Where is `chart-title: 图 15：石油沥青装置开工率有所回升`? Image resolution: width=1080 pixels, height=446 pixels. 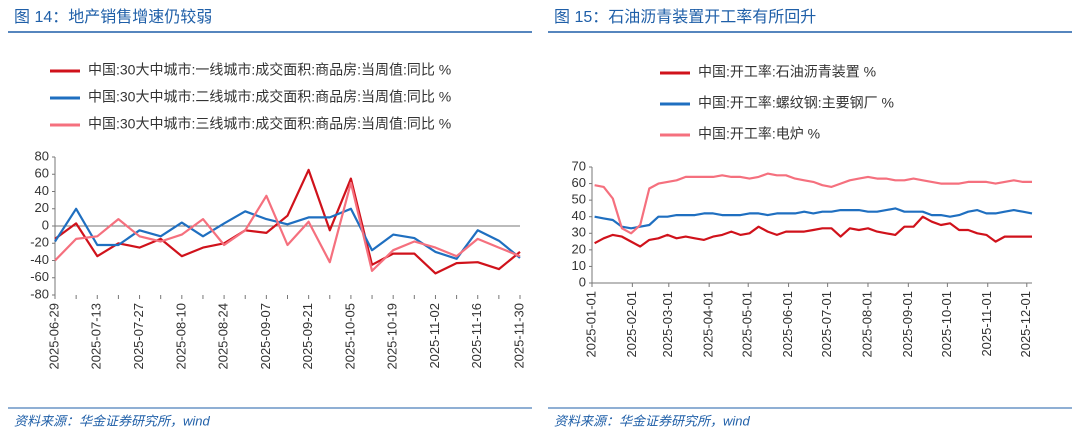
chart-title: 图 15：石油沥青装置开工率有所回升 is located at coordinates (685, 17).